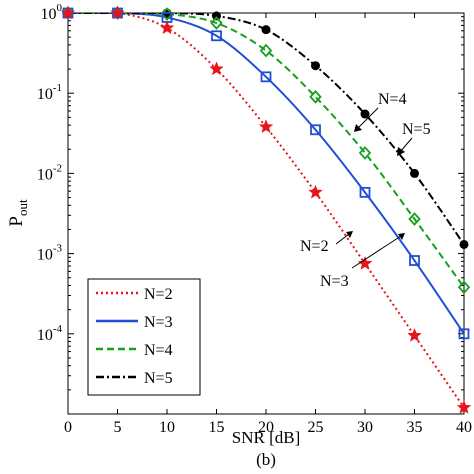  I want to click on y-tick-label: 10⁻³, so click(50, 253).